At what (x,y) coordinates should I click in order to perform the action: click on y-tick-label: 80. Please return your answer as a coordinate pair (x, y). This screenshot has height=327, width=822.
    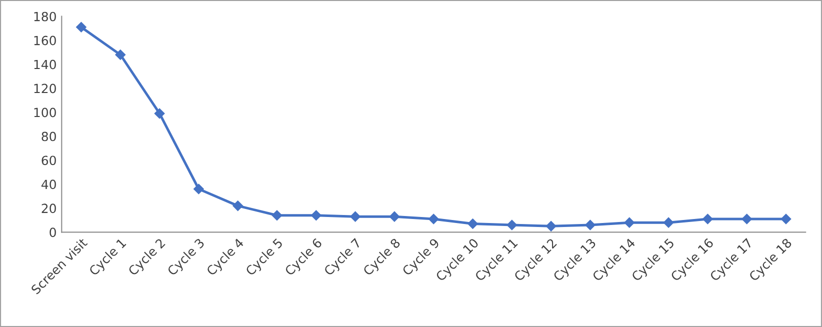
    Looking at the image, I should click on (49, 137).